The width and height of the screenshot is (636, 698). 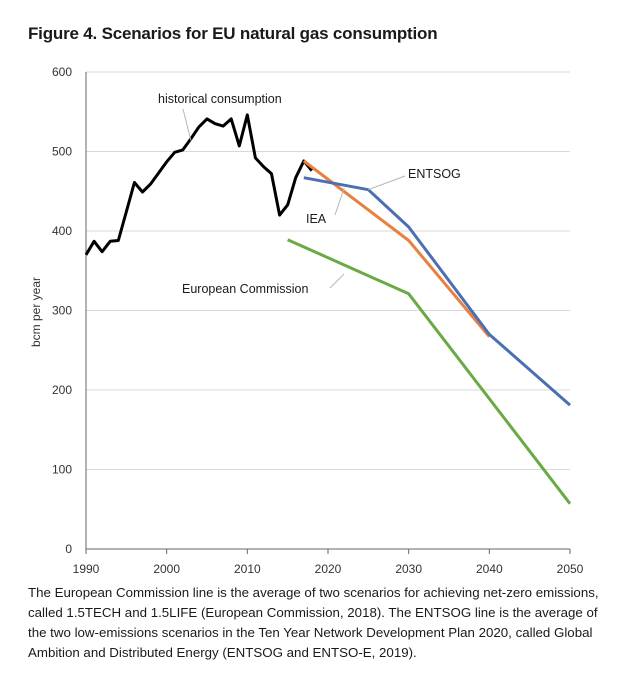 I want to click on series-iea, so click(x=396, y=248).